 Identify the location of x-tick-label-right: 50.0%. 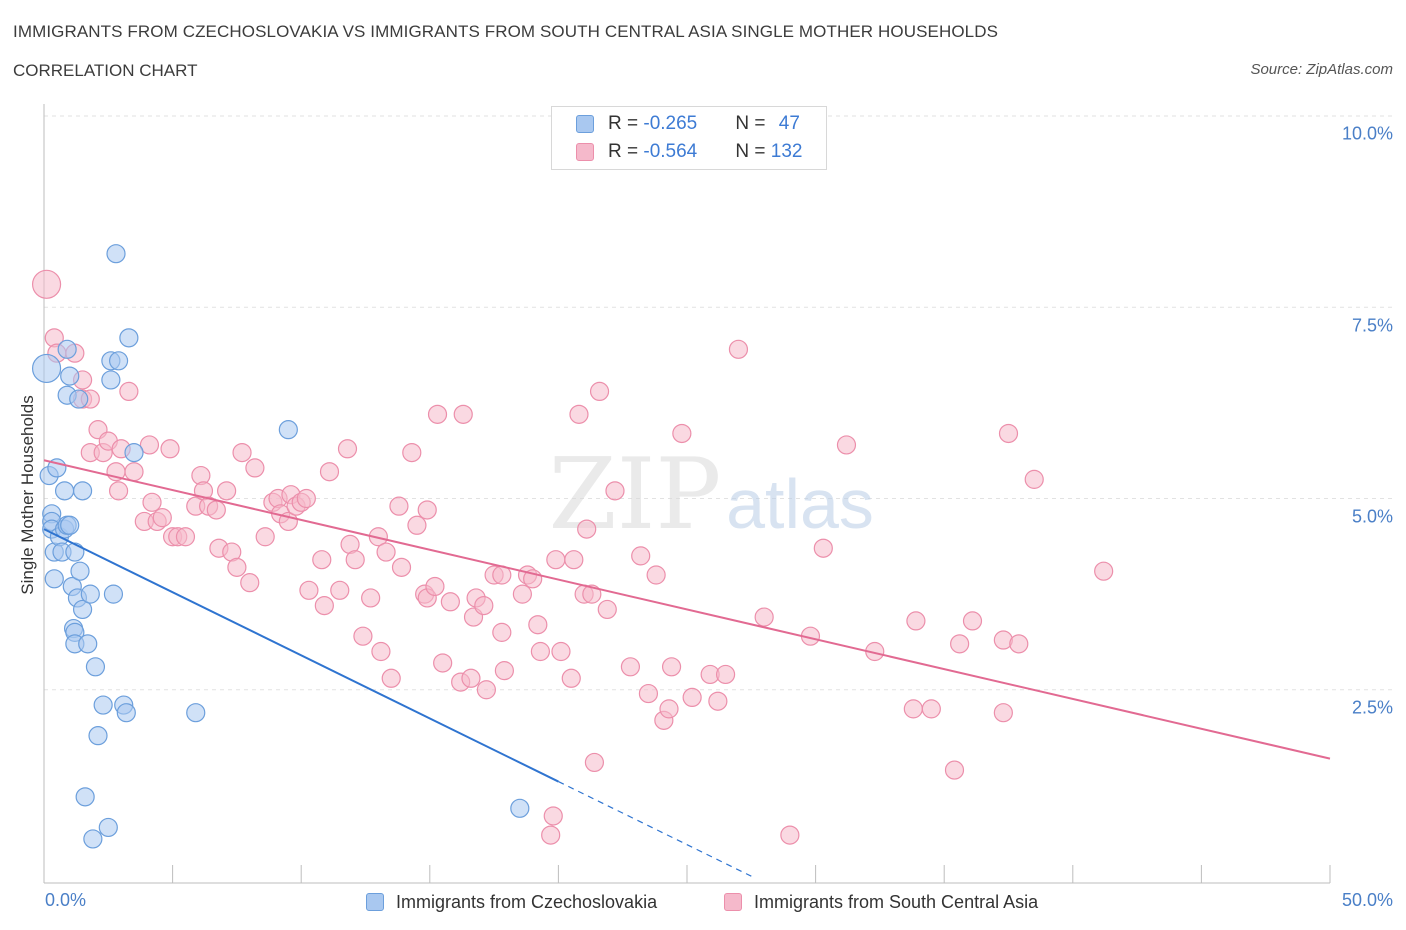
(1367, 900).